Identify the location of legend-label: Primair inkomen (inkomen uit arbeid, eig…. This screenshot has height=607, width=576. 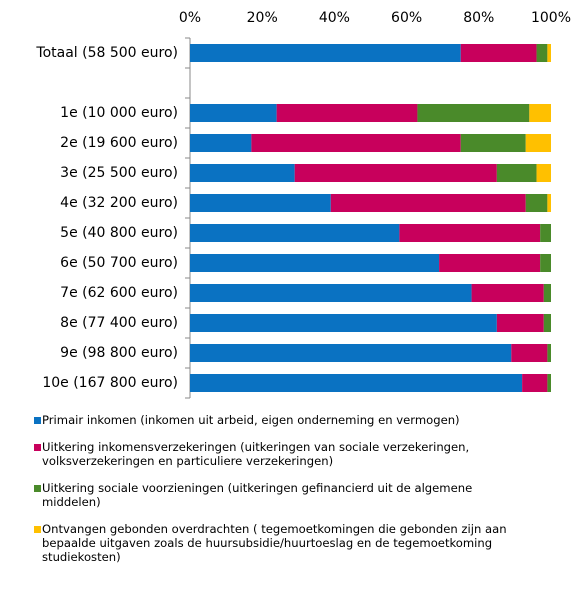
(251, 420).